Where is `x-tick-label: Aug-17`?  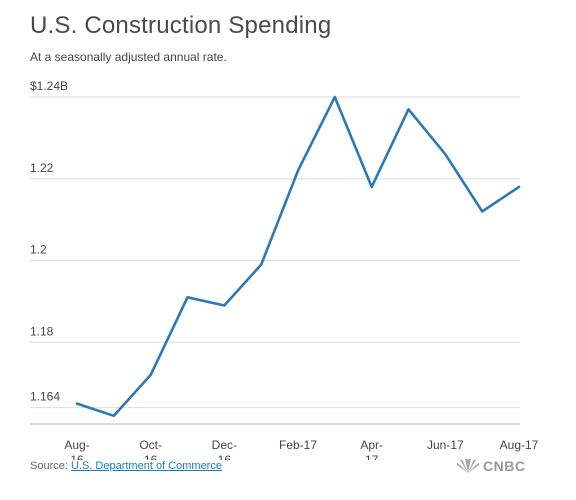 x-tick-label: Aug-17 is located at coordinates (519, 445).